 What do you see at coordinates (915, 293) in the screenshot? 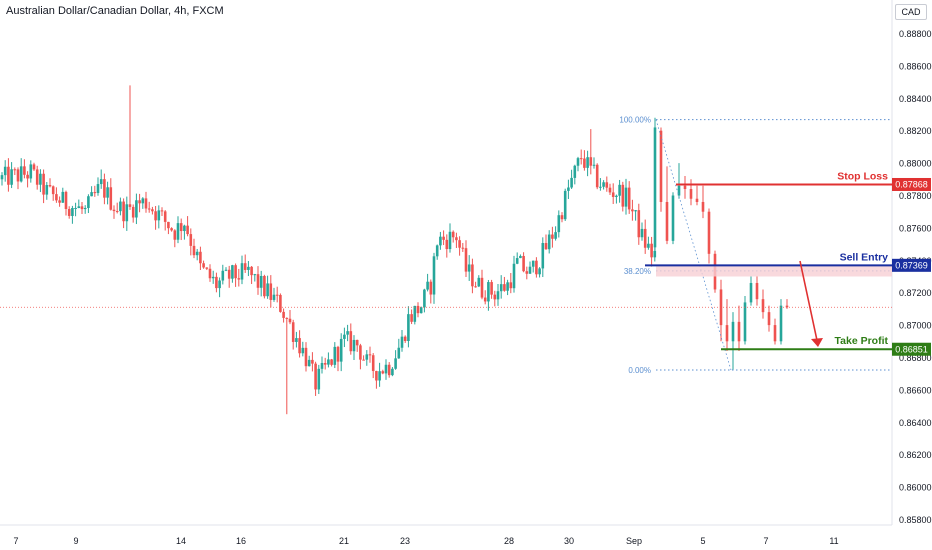
I see `price-tick-label: 0.87200` at bounding box center [915, 293].